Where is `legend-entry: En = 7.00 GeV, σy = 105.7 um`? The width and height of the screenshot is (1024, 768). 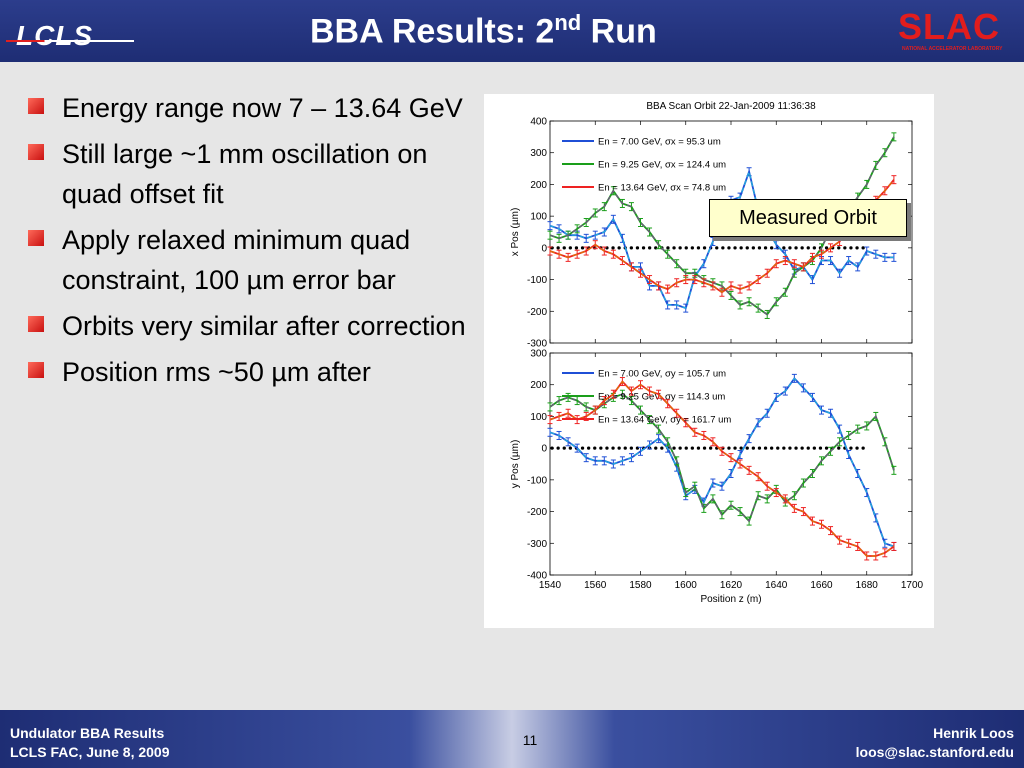 legend-entry: En = 7.00 GeV, σy = 105.7 um is located at coordinates (662, 374).